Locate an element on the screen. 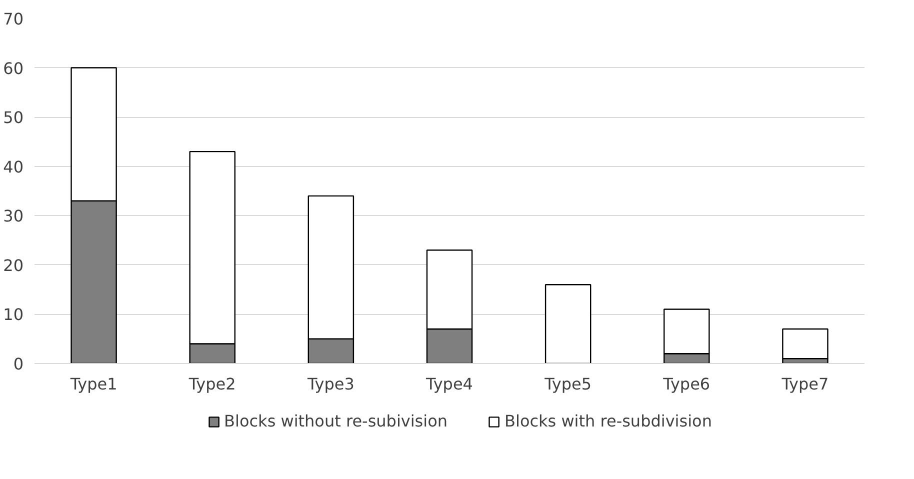  x-tick-label: Type6 is located at coordinates (686, 384).